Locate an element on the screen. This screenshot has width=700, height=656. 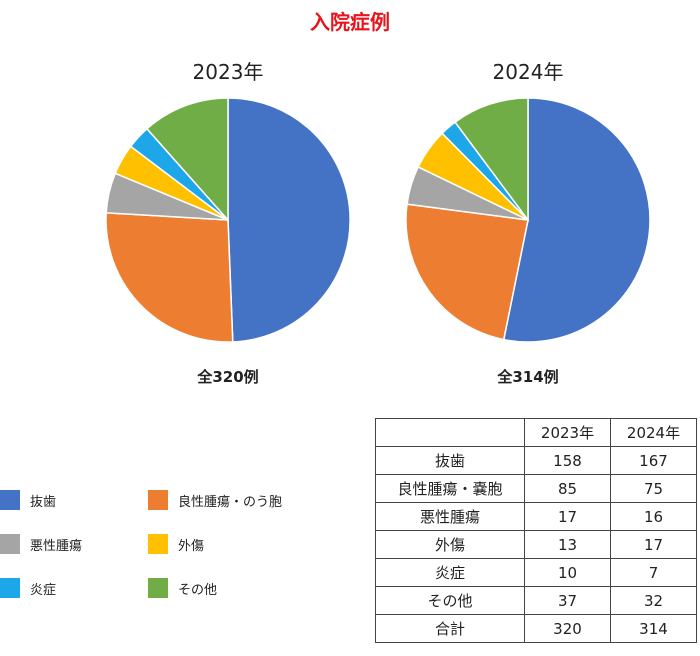
table-cell: 合計 is located at coordinates (450, 628).